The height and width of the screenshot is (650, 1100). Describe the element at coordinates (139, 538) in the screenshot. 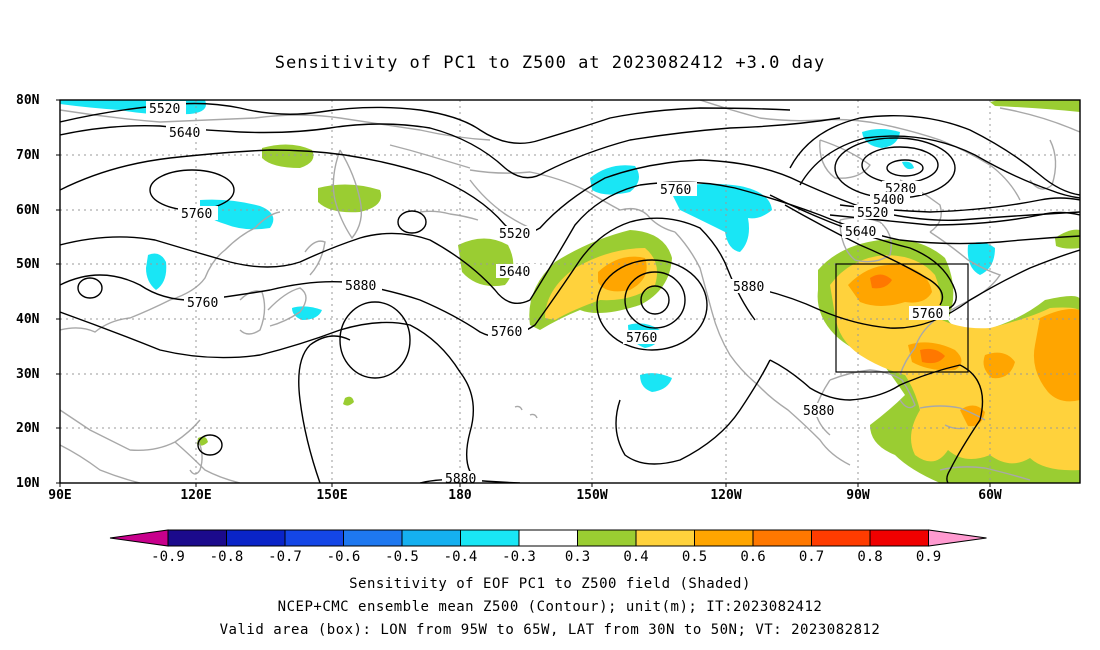

I see `colorbar-low-arrow` at that location.